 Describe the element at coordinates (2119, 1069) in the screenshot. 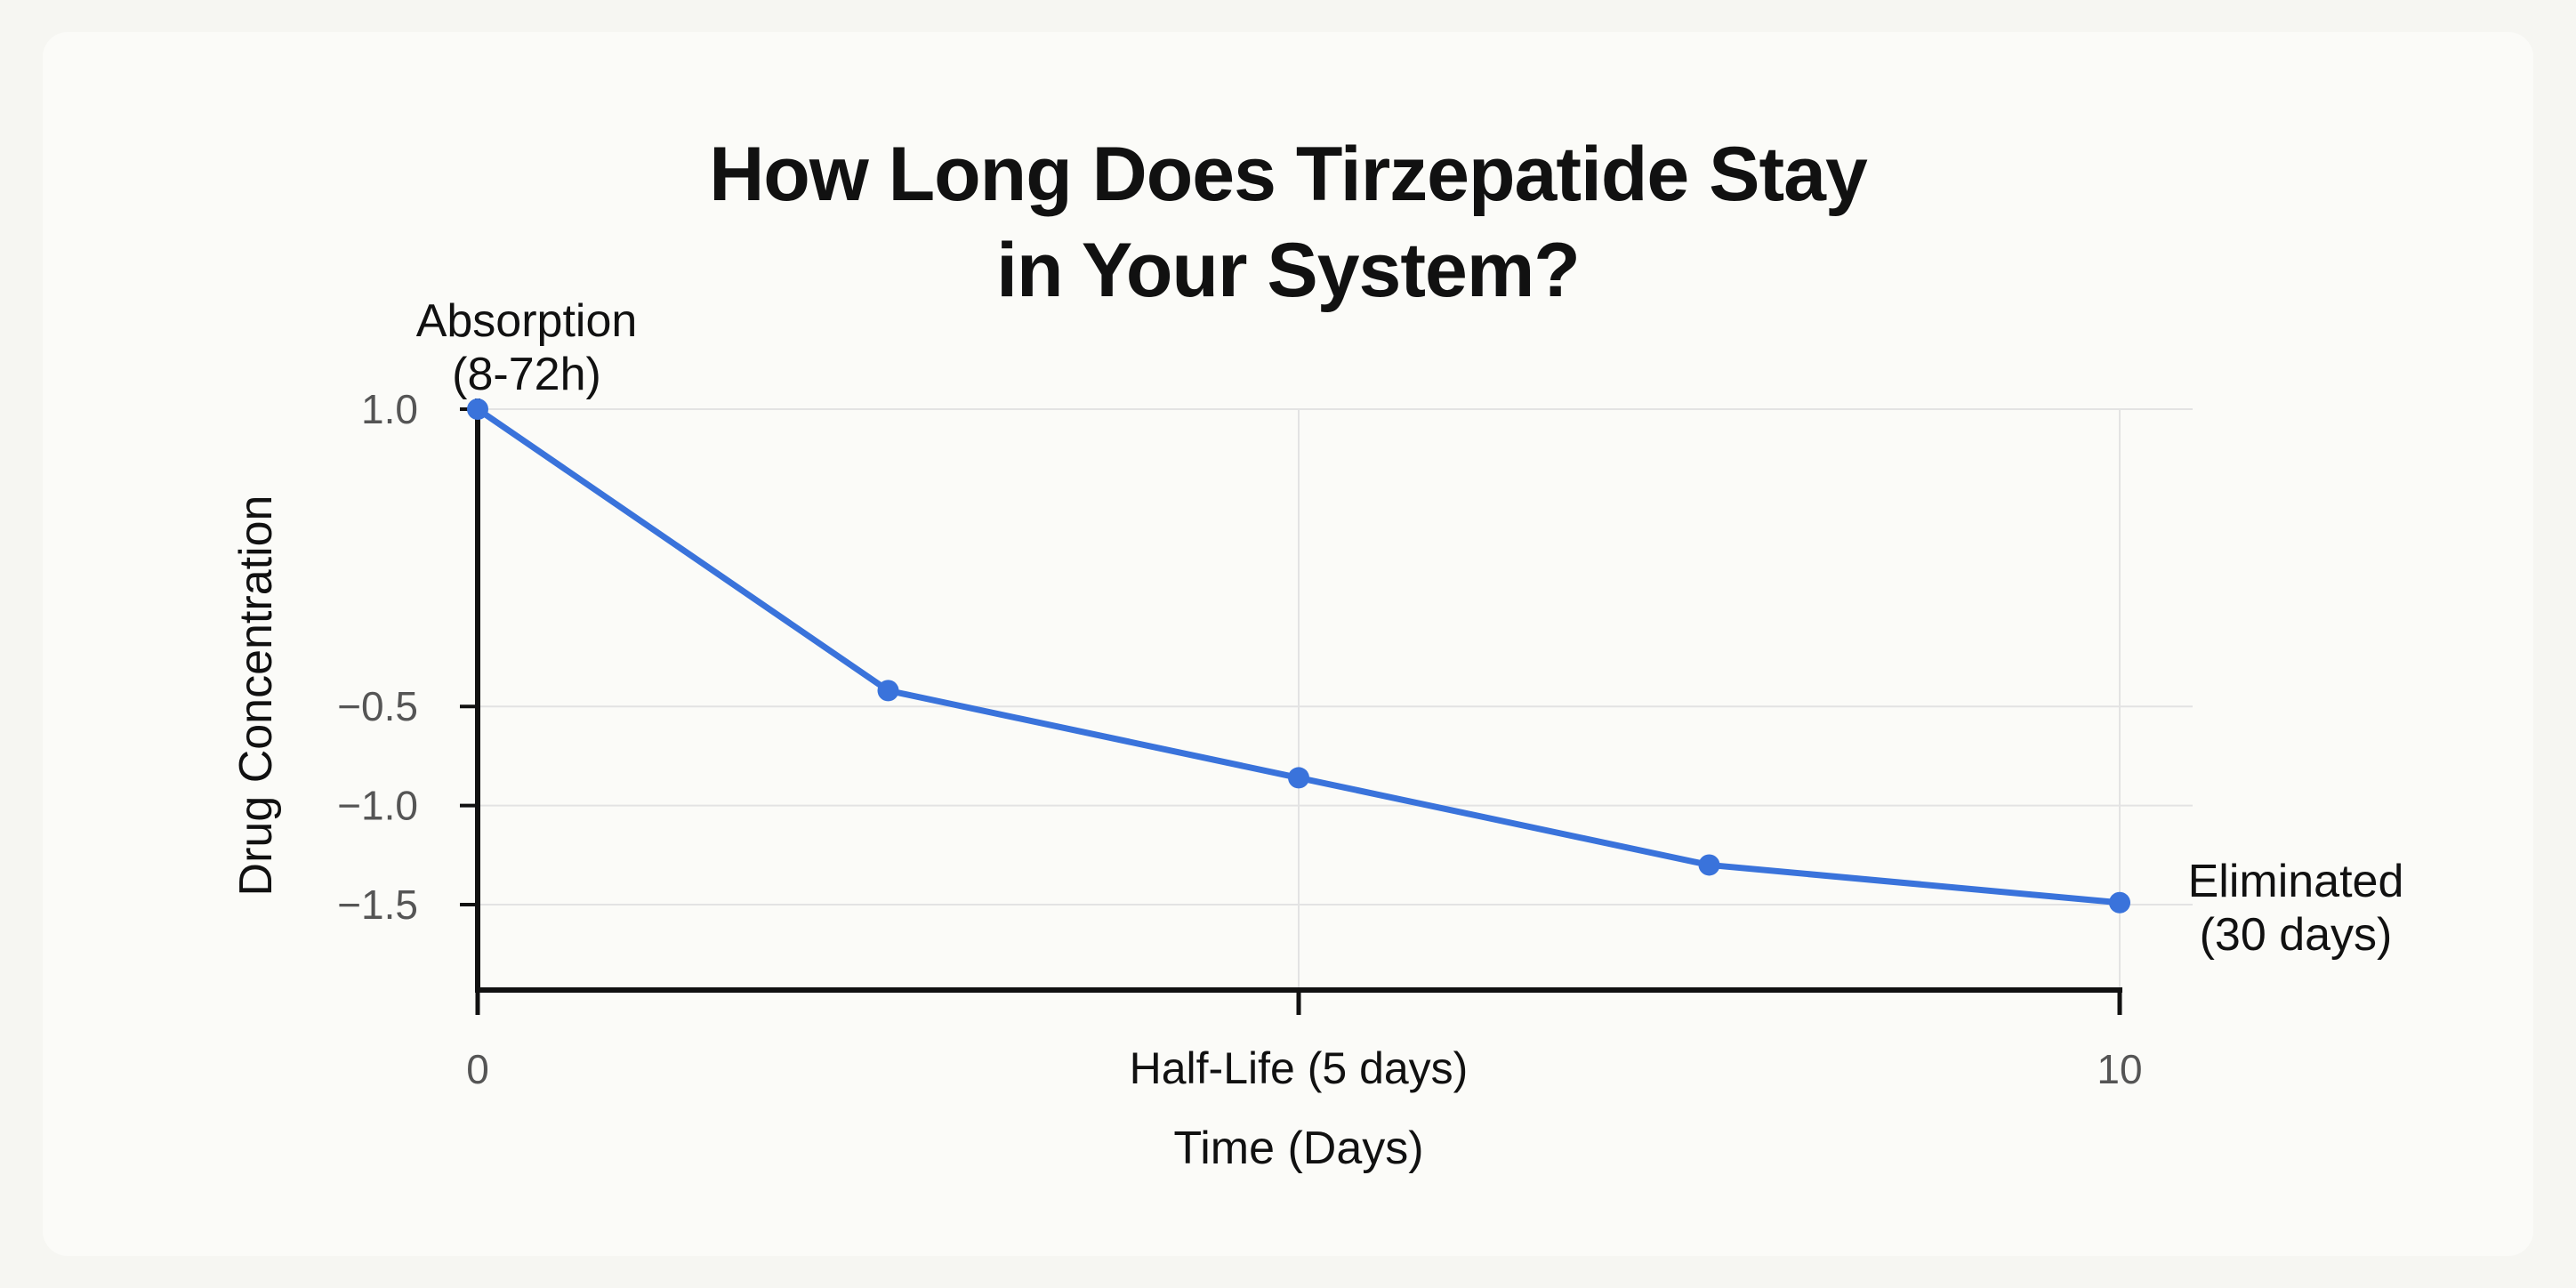

I see `x-tick-label-2: 10` at that location.